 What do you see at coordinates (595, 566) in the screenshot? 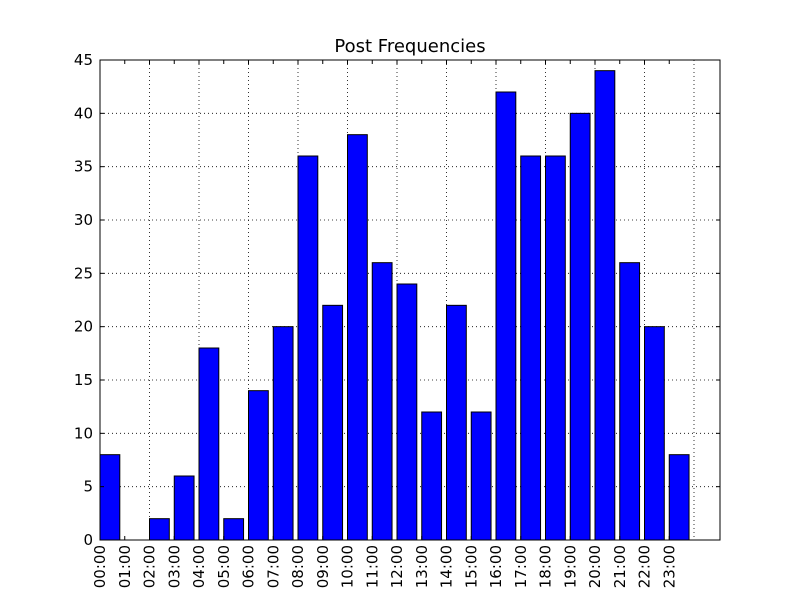
I see `x-tick-label-20-00: 20:00` at bounding box center [595, 566].